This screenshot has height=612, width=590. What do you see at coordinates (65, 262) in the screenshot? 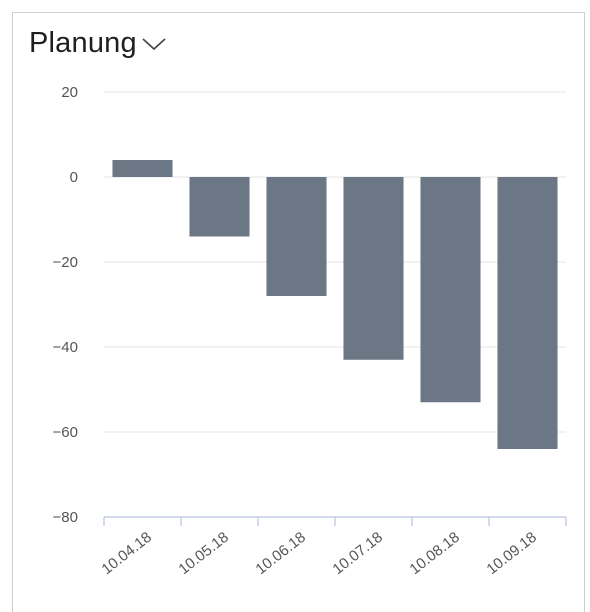
I see `y-tick-label: −20` at bounding box center [65, 262].